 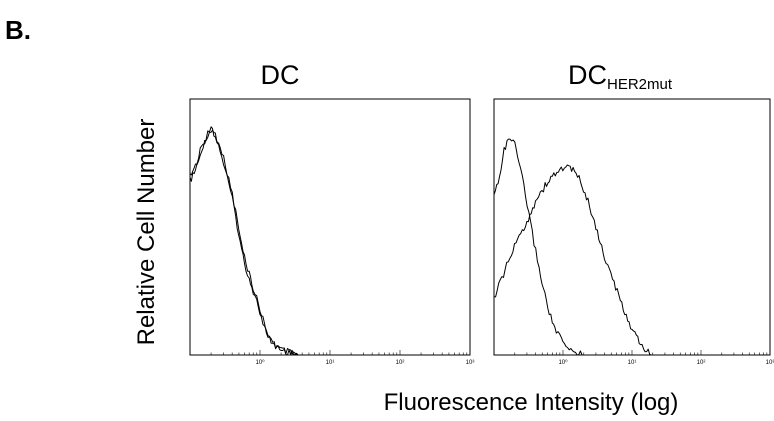 What do you see at coordinates (640, 84) in the screenshot?
I see `panel-title-her2mut-subscript: HER2mut` at bounding box center [640, 84].